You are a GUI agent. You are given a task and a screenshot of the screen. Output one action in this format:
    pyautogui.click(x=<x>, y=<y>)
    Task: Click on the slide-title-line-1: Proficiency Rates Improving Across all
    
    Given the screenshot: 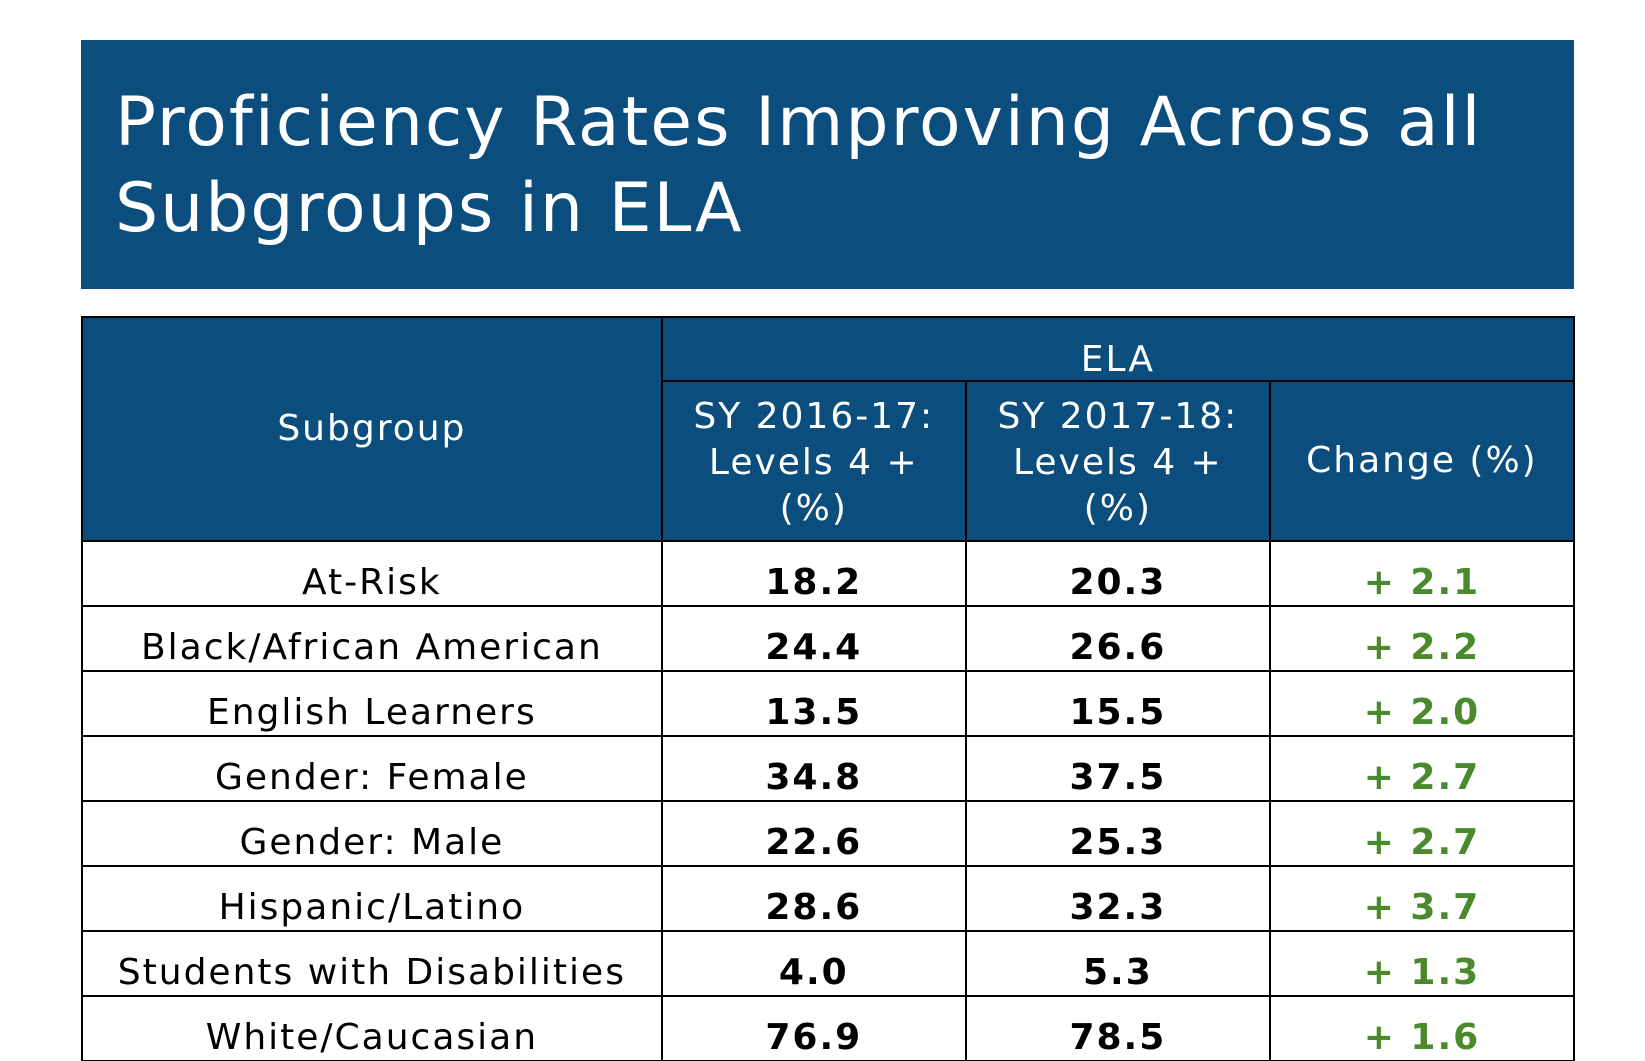 What is the action you would take?
    pyautogui.click(x=799, y=122)
    